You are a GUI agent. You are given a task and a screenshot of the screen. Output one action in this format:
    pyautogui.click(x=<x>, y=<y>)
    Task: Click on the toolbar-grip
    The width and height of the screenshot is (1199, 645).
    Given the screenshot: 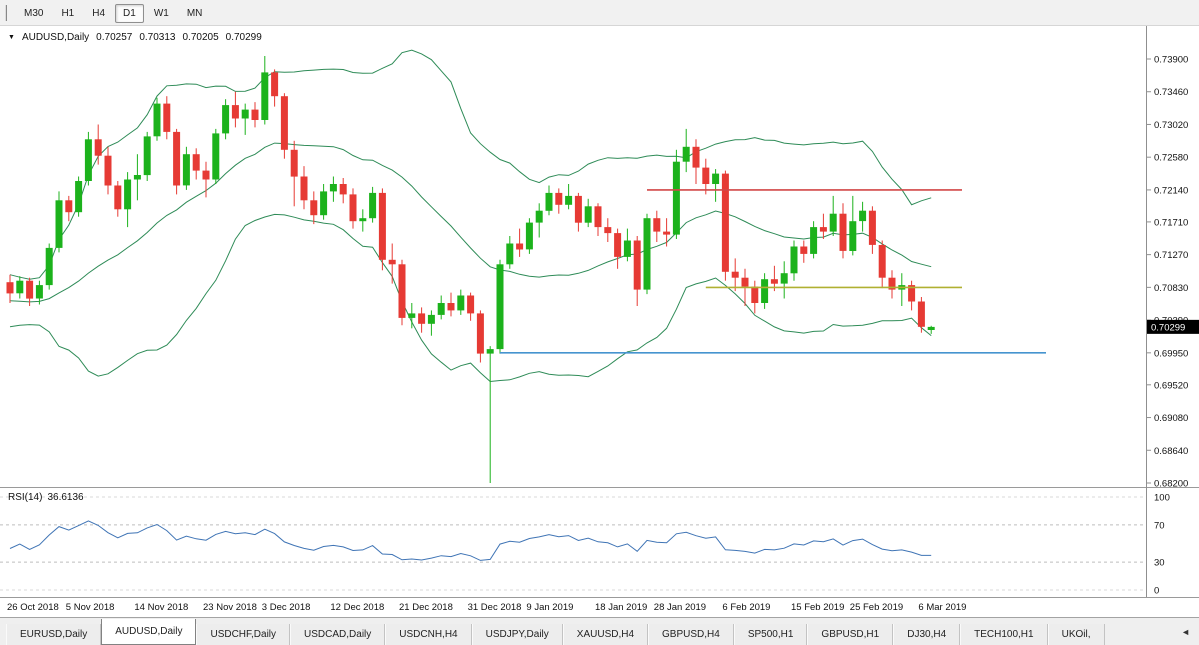 What is the action you would take?
    pyautogui.click(x=7, y=12)
    